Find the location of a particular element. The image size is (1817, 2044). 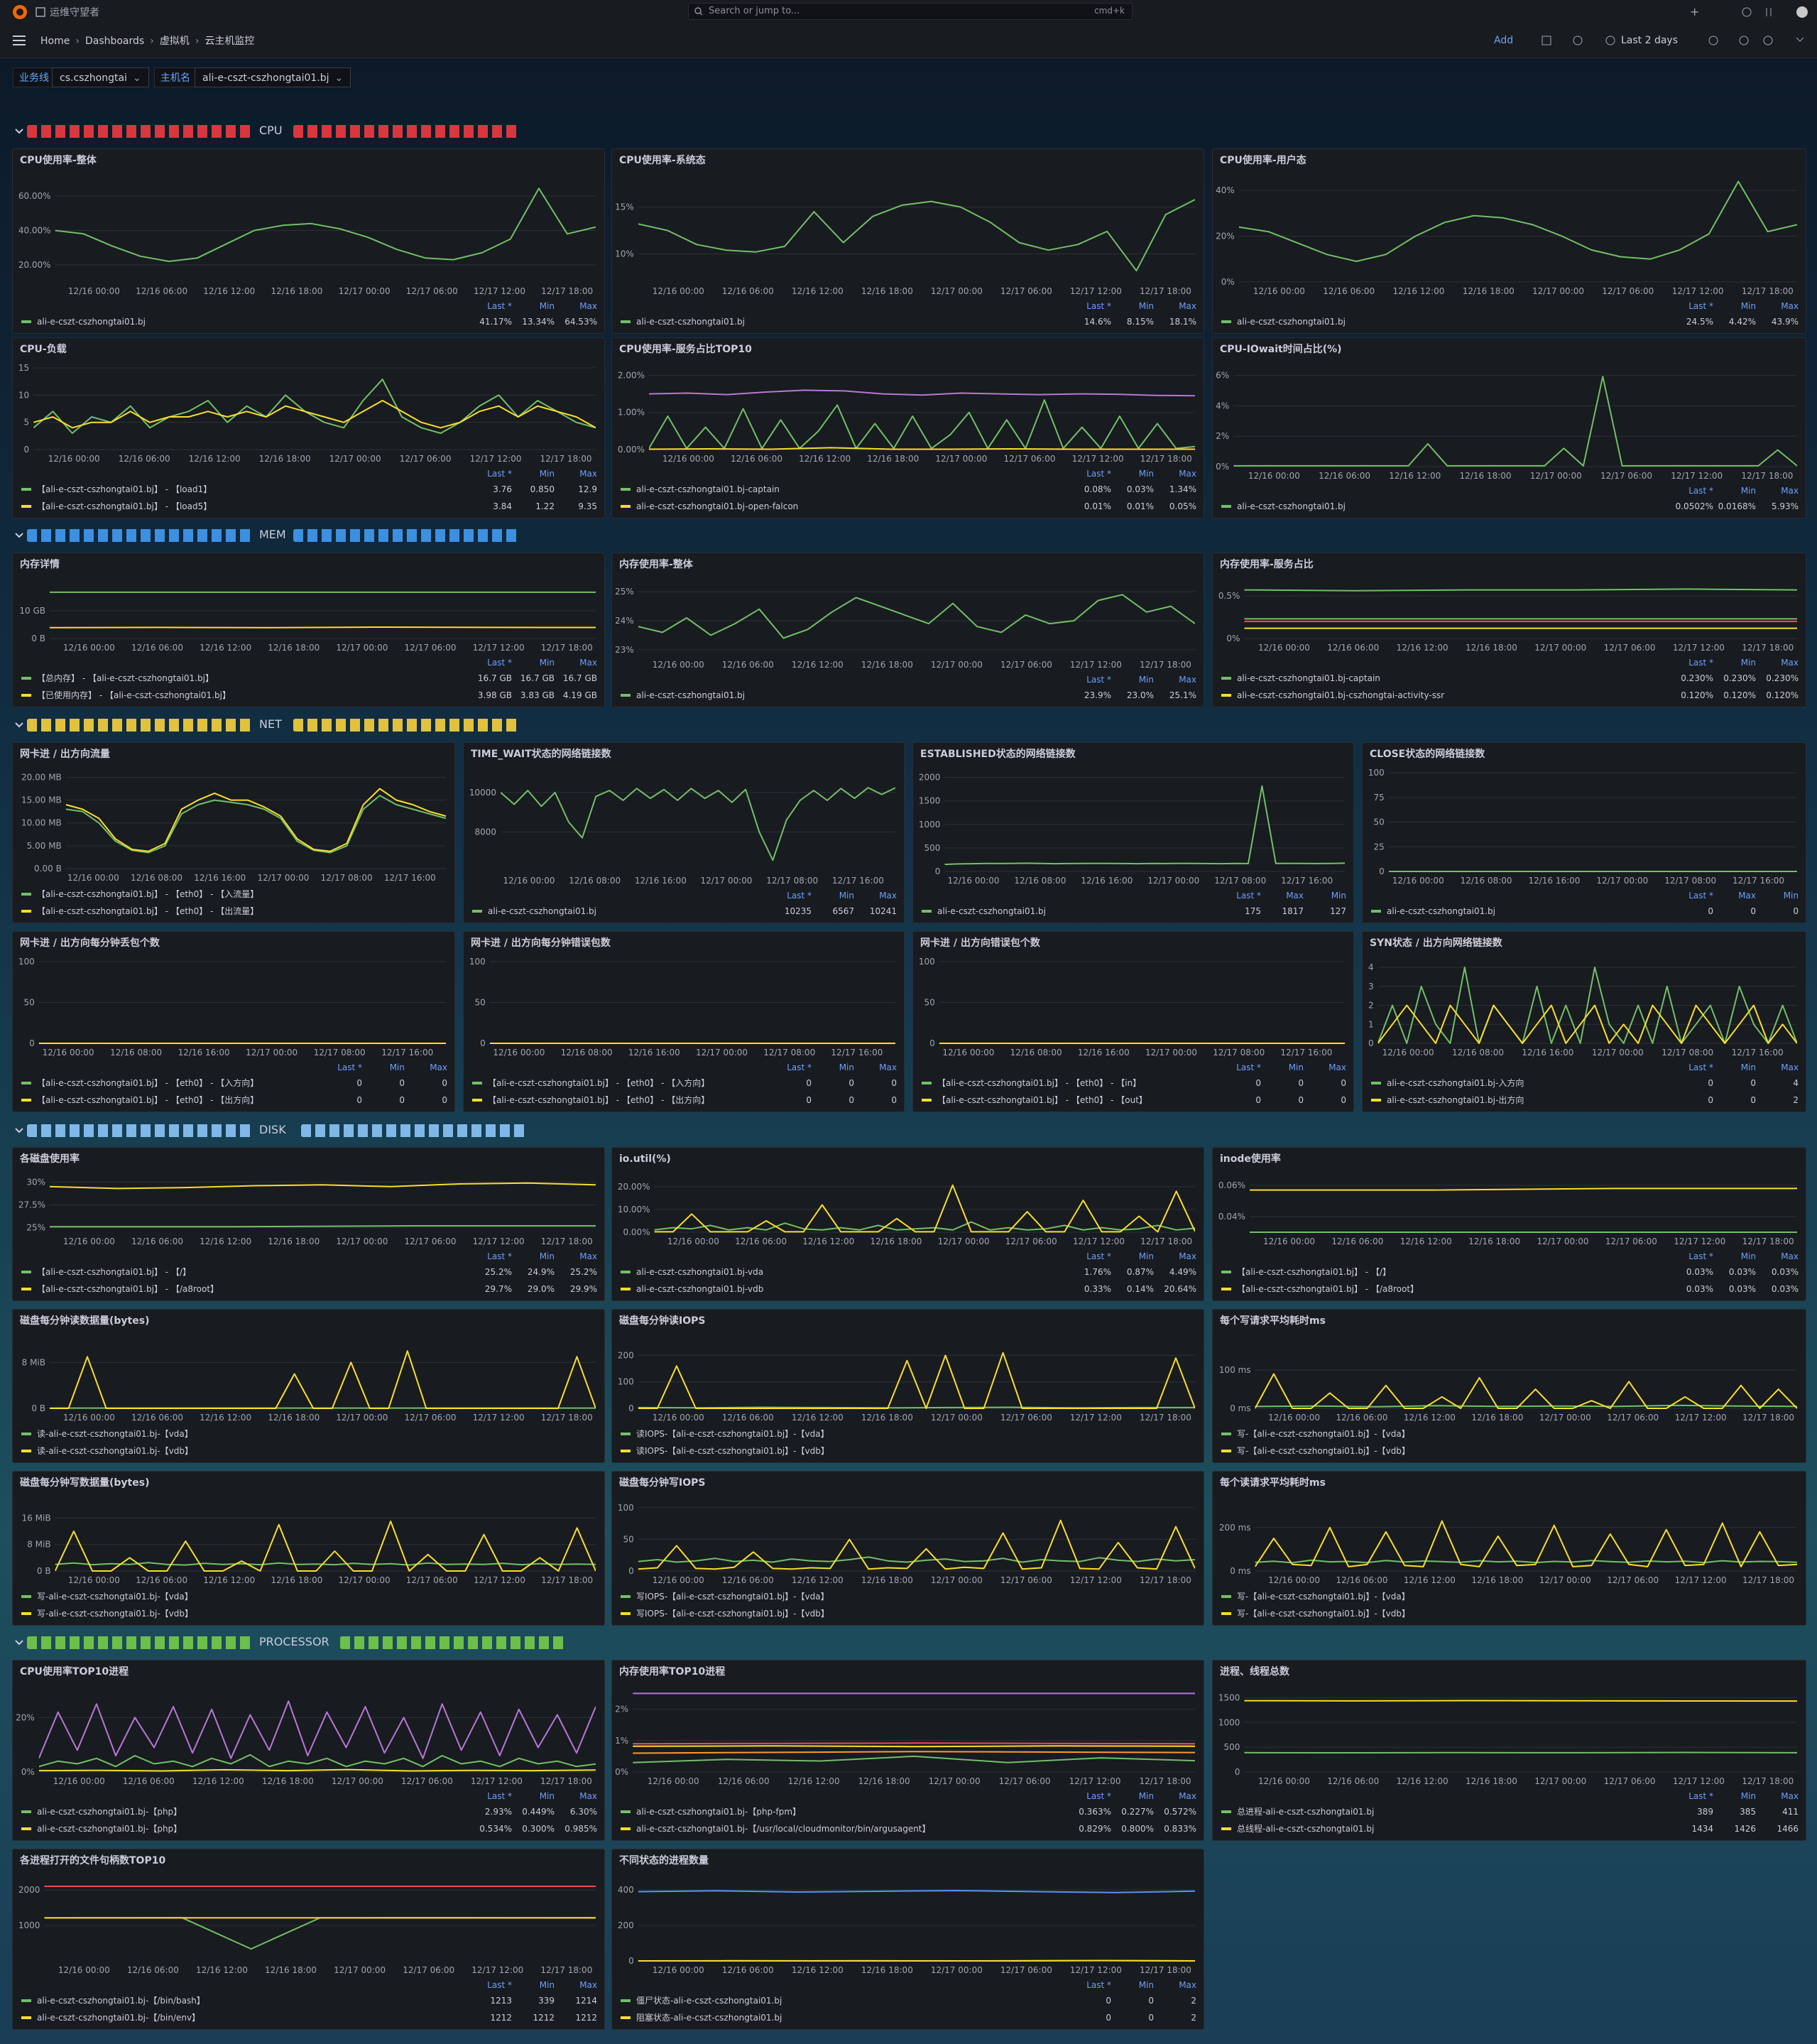

legend-name: 写IOPS-【ali-e-cszt-cszhongtai01.bj】-【vdb】 is located at coordinates (732, 1614).